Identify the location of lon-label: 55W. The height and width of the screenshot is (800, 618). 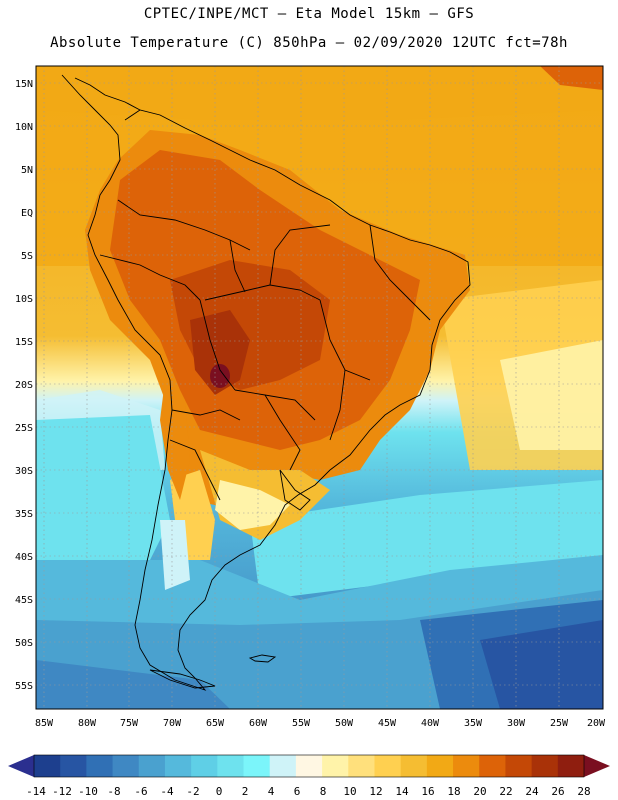
(301, 723).